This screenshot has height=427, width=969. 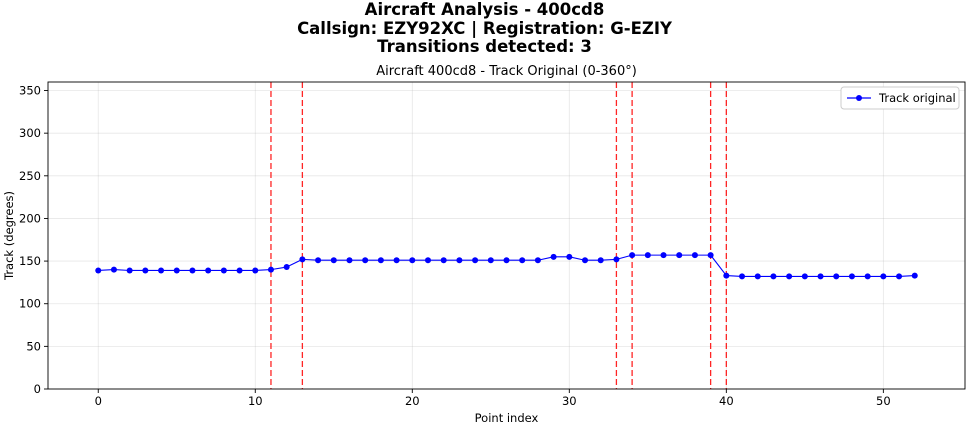 What do you see at coordinates (9, 236) in the screenshot?
I see `y-axis-label: Track (degrees)` at bounding box center [9, 236].